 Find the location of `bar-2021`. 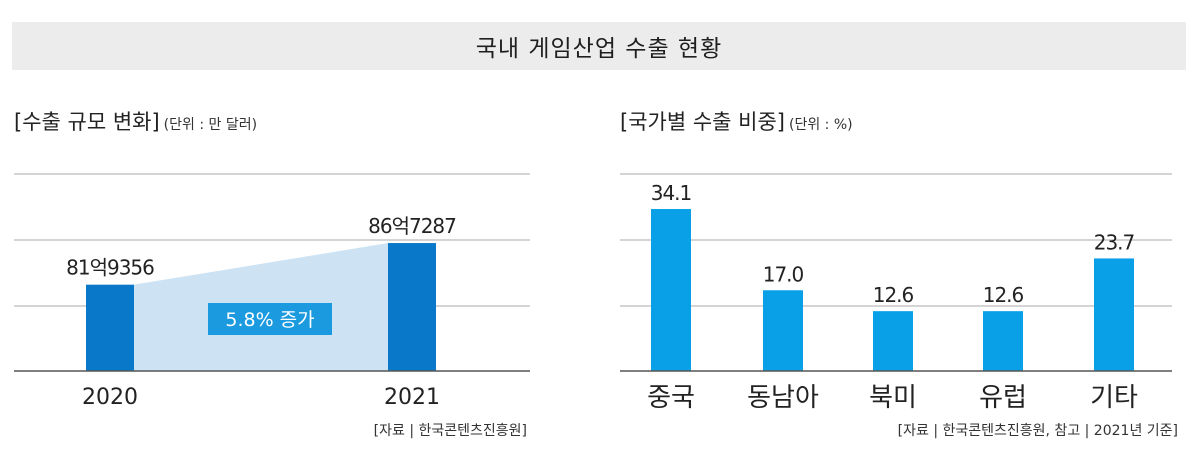

bar-2021 is located at coordinates (412, 307).